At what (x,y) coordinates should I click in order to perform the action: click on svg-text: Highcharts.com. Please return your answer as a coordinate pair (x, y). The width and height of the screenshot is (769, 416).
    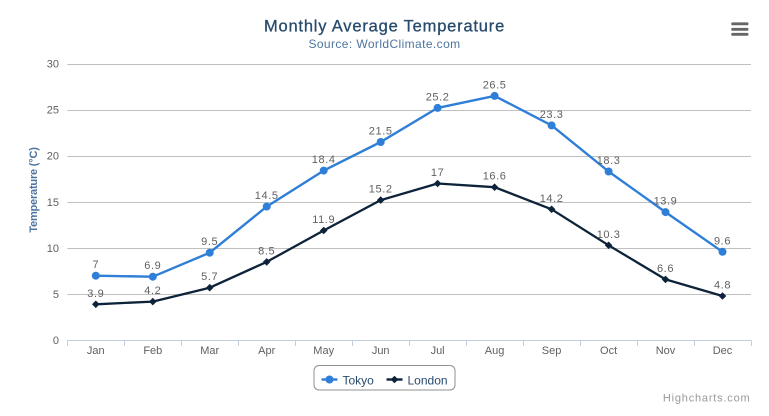
    Looking at the image, I should click on (707, 399).